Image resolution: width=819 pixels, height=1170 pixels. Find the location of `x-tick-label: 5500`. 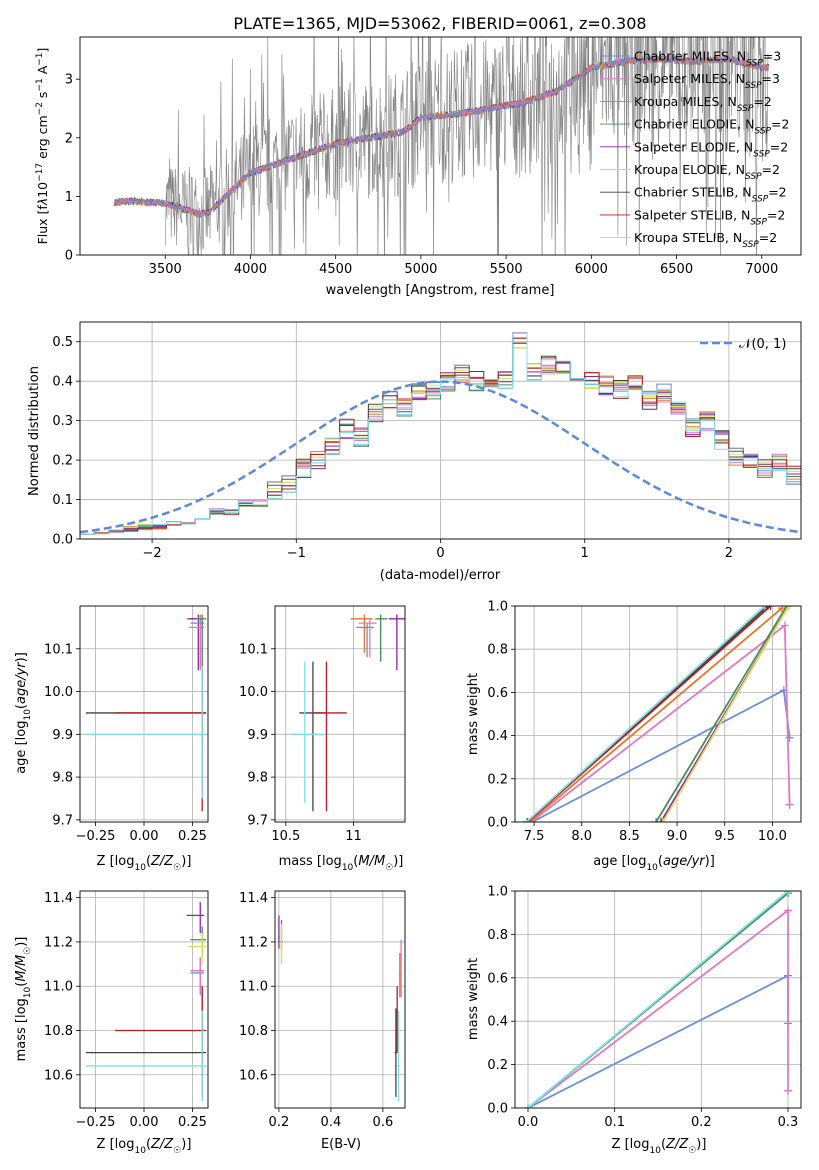

x-tick-label: 5500 is located at coordinates (506, 269).